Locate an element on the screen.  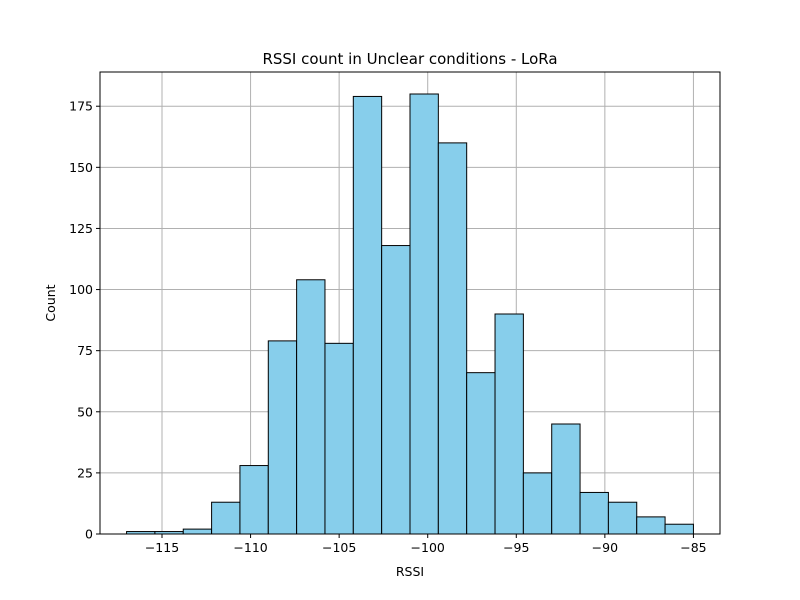
y-tick-label: 100 is located at coordinates (81, 289).